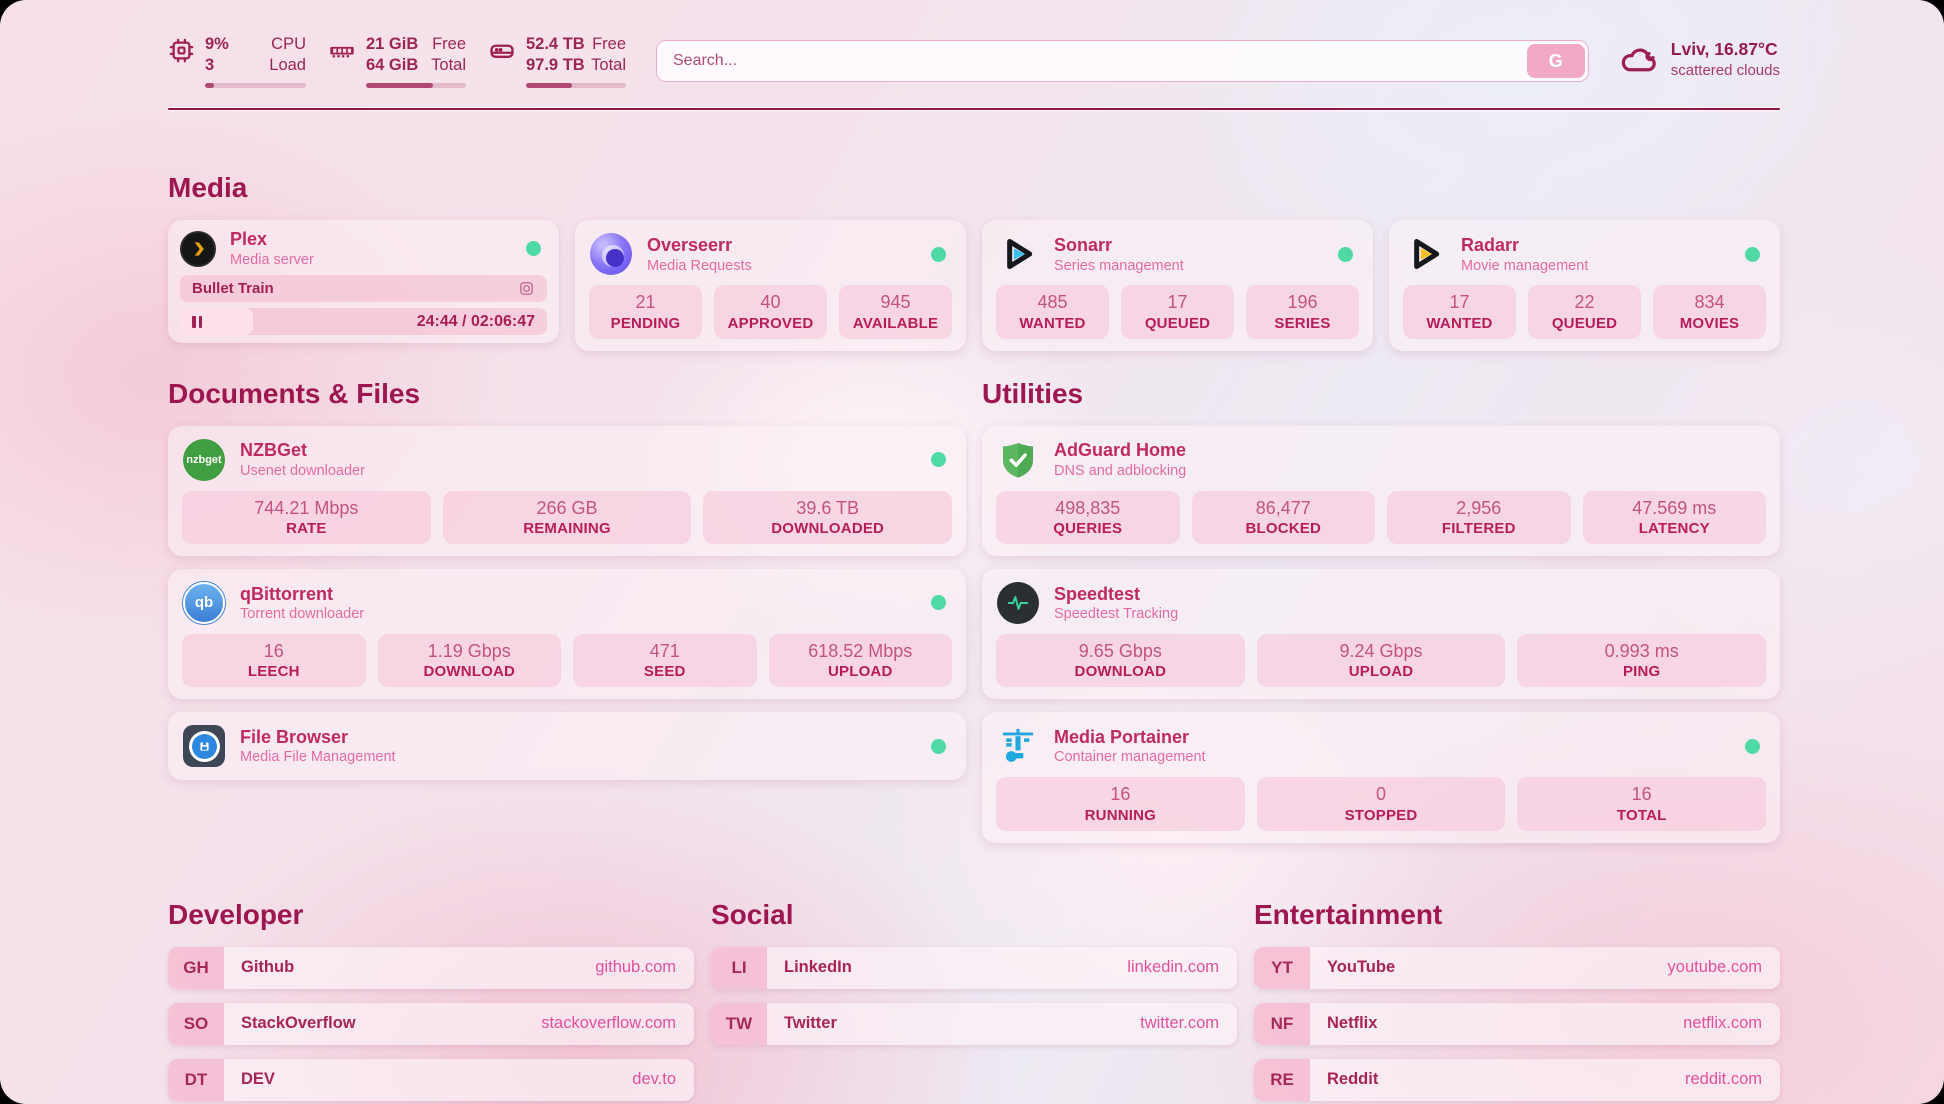 The image size is (1944, 1104). Describe the element at coordinates (1525, 265) in the screenshot. I see `app-description: Movie management` at that location.